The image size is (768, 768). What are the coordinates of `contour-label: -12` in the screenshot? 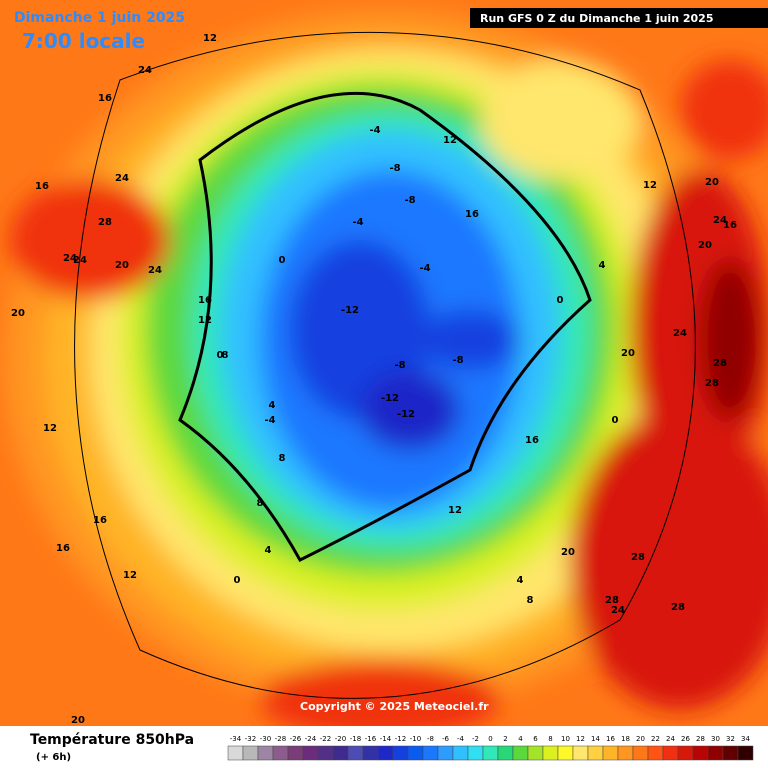 It's located at (350, 310).